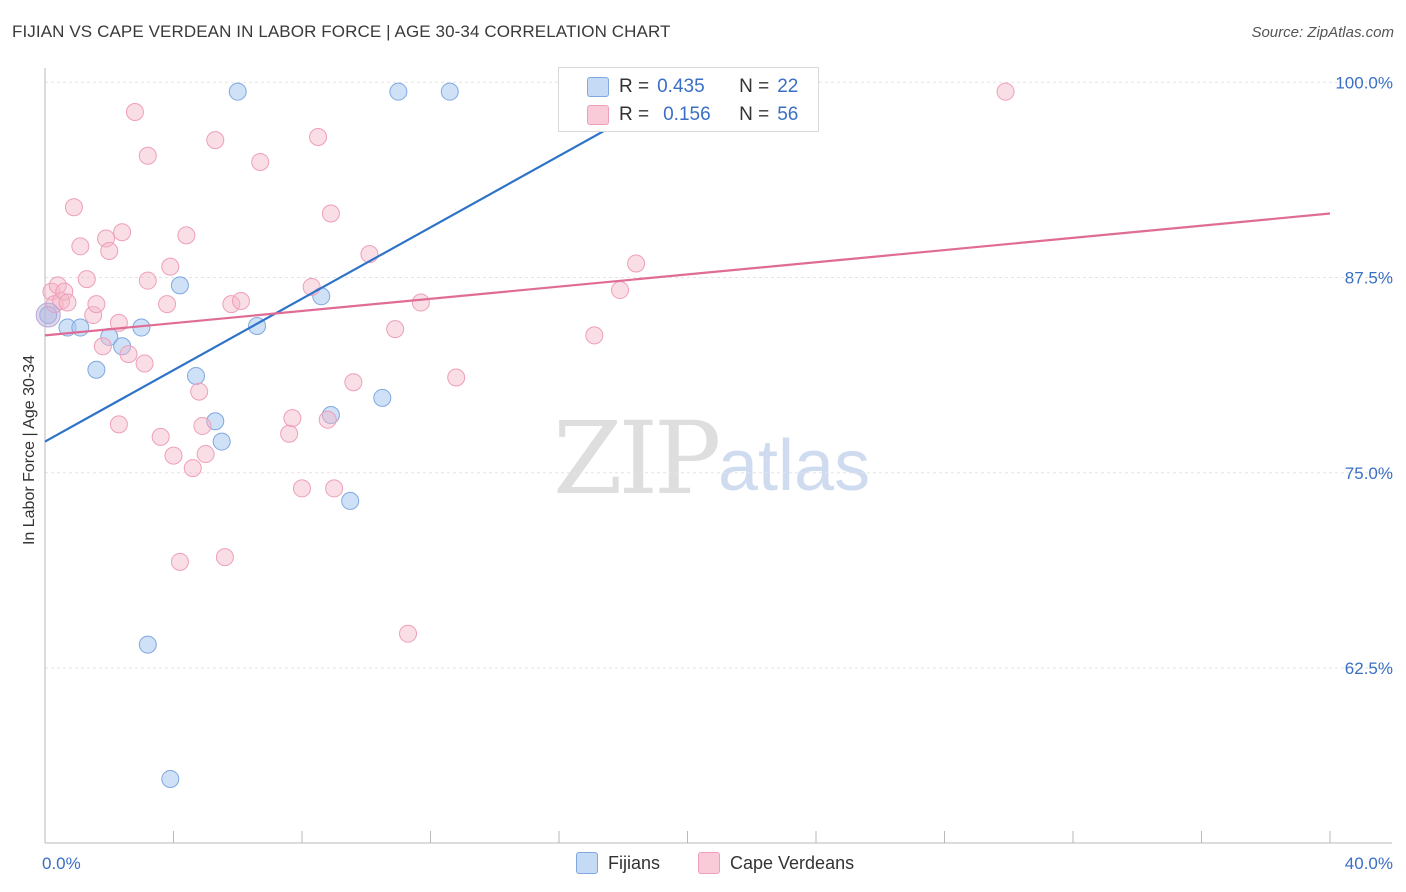 Image resolution: width=1406 pixels, height=892 pixels. I want to click on source-label: Source: ZipAtlas.com, so click(1322, 32).